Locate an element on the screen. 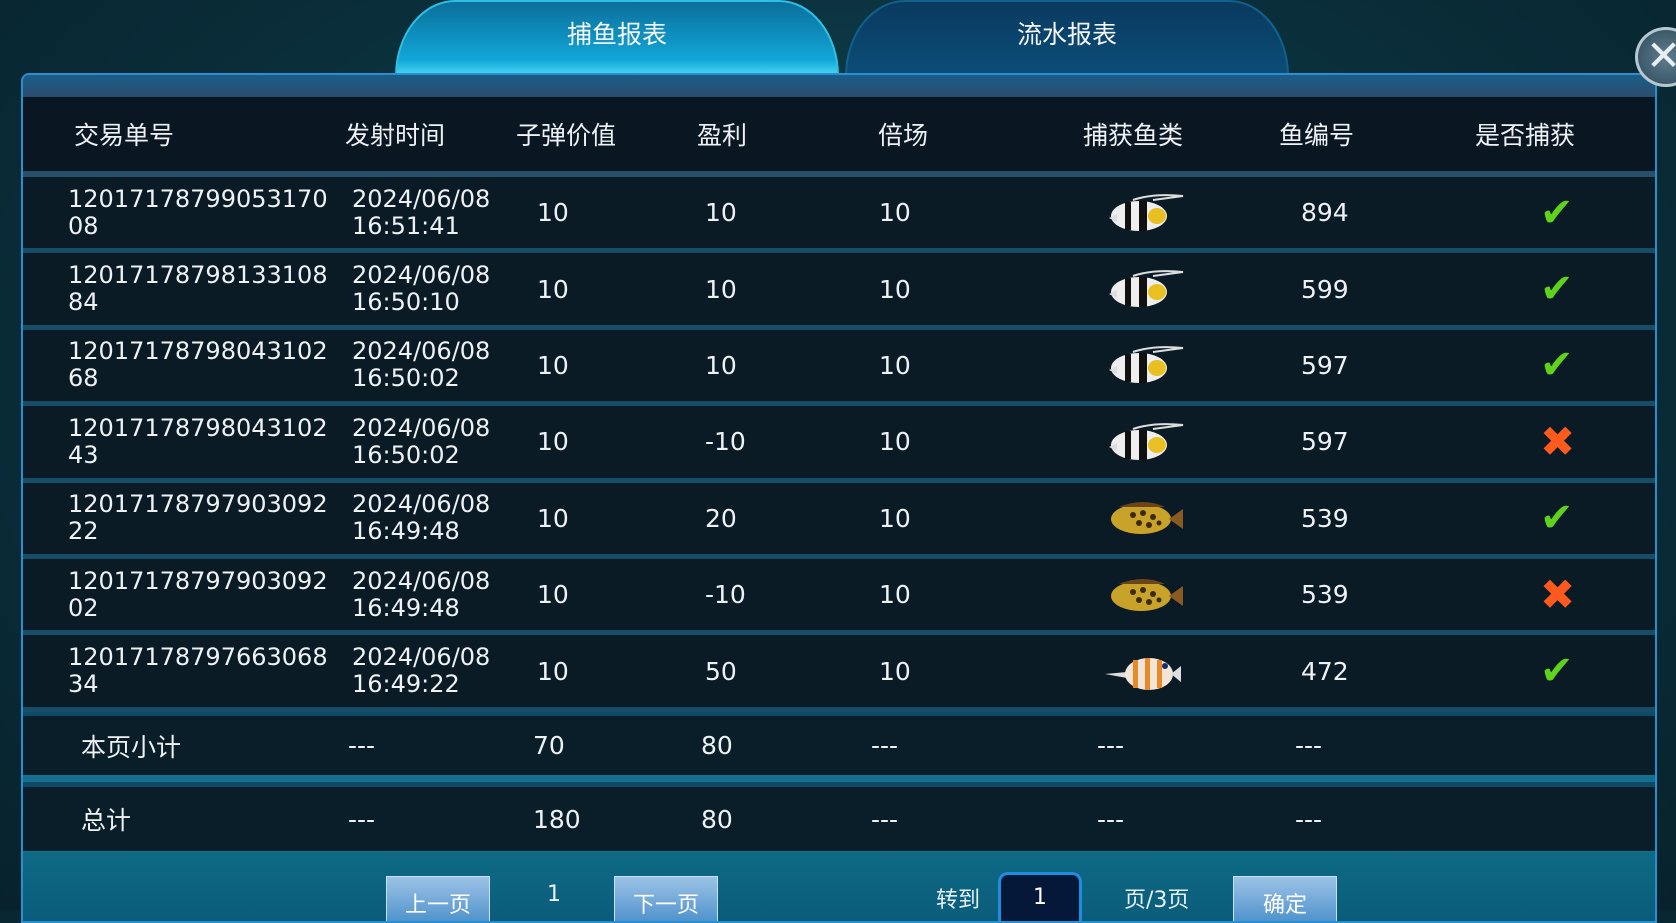  fire-time: 2024/06/08 16:51:41 is located at coordinates (421, 212).